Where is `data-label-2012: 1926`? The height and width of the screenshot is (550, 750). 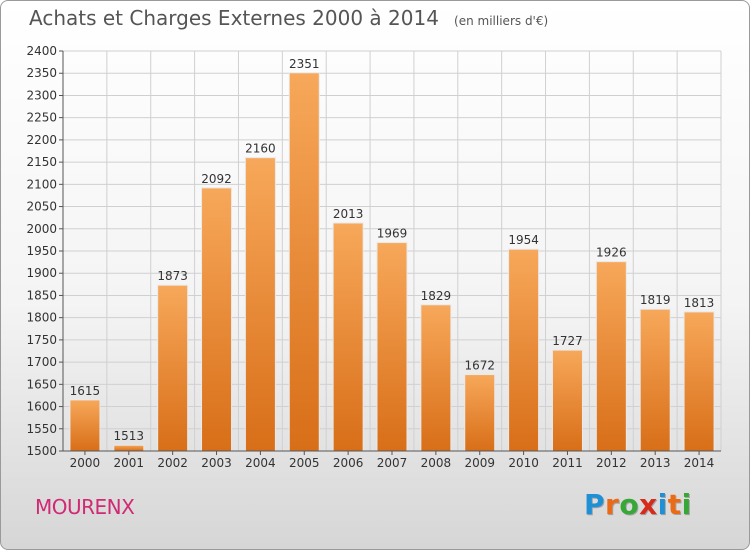
data-label-2012: 1926 is located at coordinates (611, 253).